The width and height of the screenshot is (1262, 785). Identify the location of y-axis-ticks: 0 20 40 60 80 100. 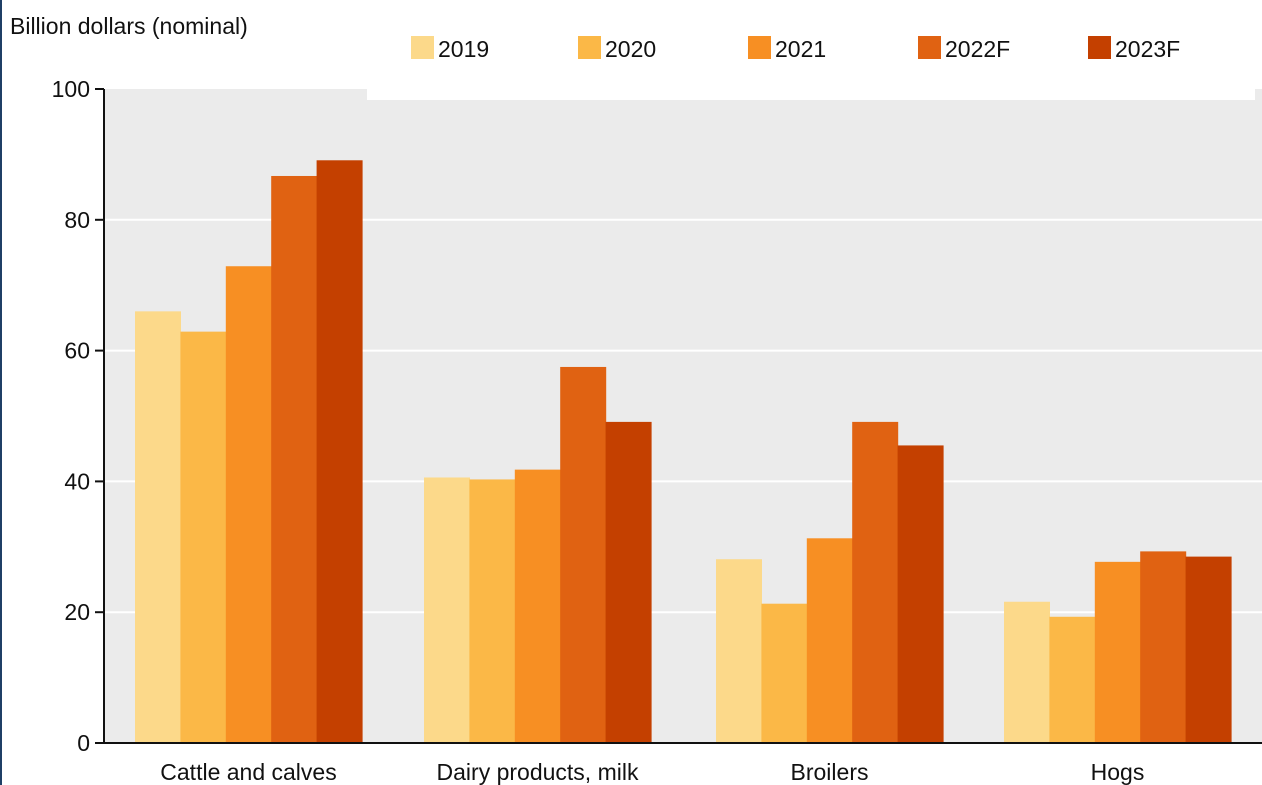
(78, 416).